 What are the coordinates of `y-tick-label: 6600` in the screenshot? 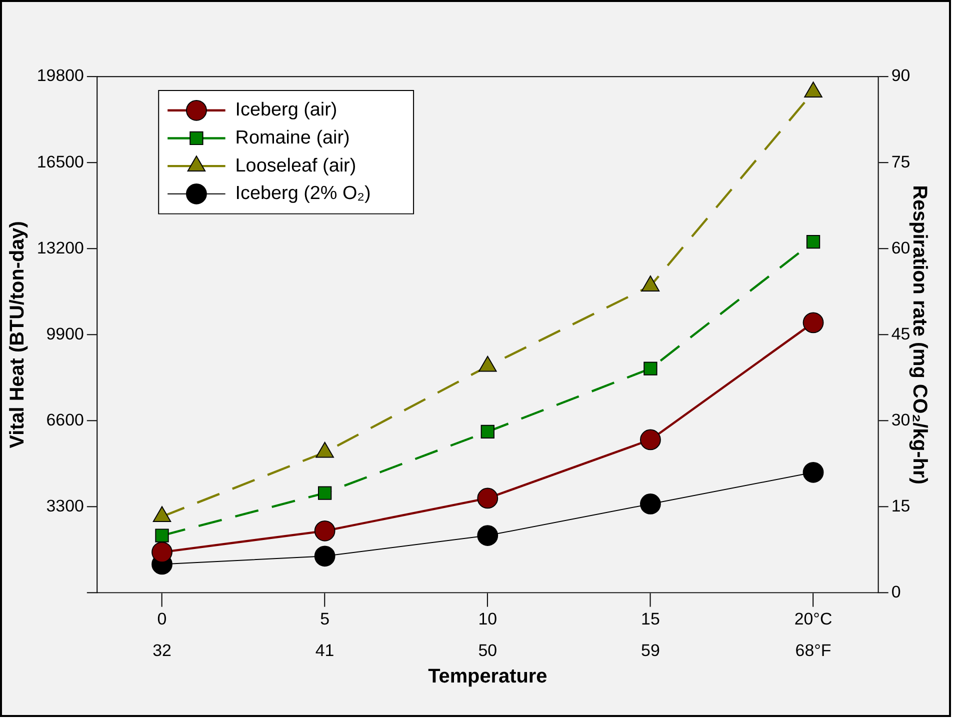 It's located at (65, 420).